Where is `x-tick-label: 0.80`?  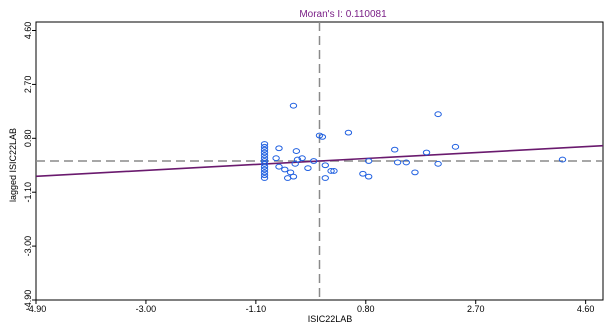
x-tick-label: 0.80 is located at coordinates (366, 309).